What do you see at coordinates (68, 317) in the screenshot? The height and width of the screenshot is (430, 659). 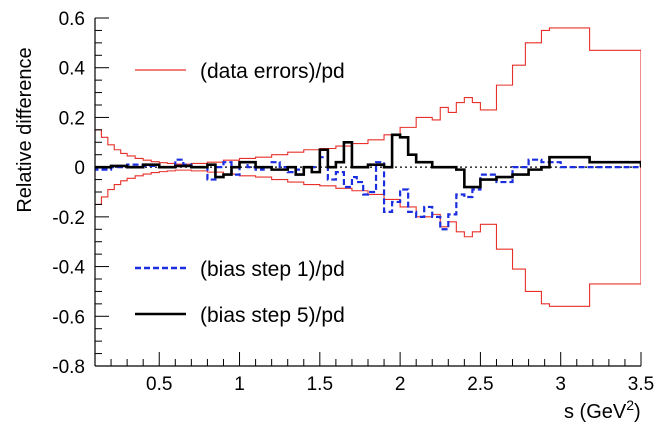 I see `y-tick-label: -0.6` at bounding box center [68, 317].